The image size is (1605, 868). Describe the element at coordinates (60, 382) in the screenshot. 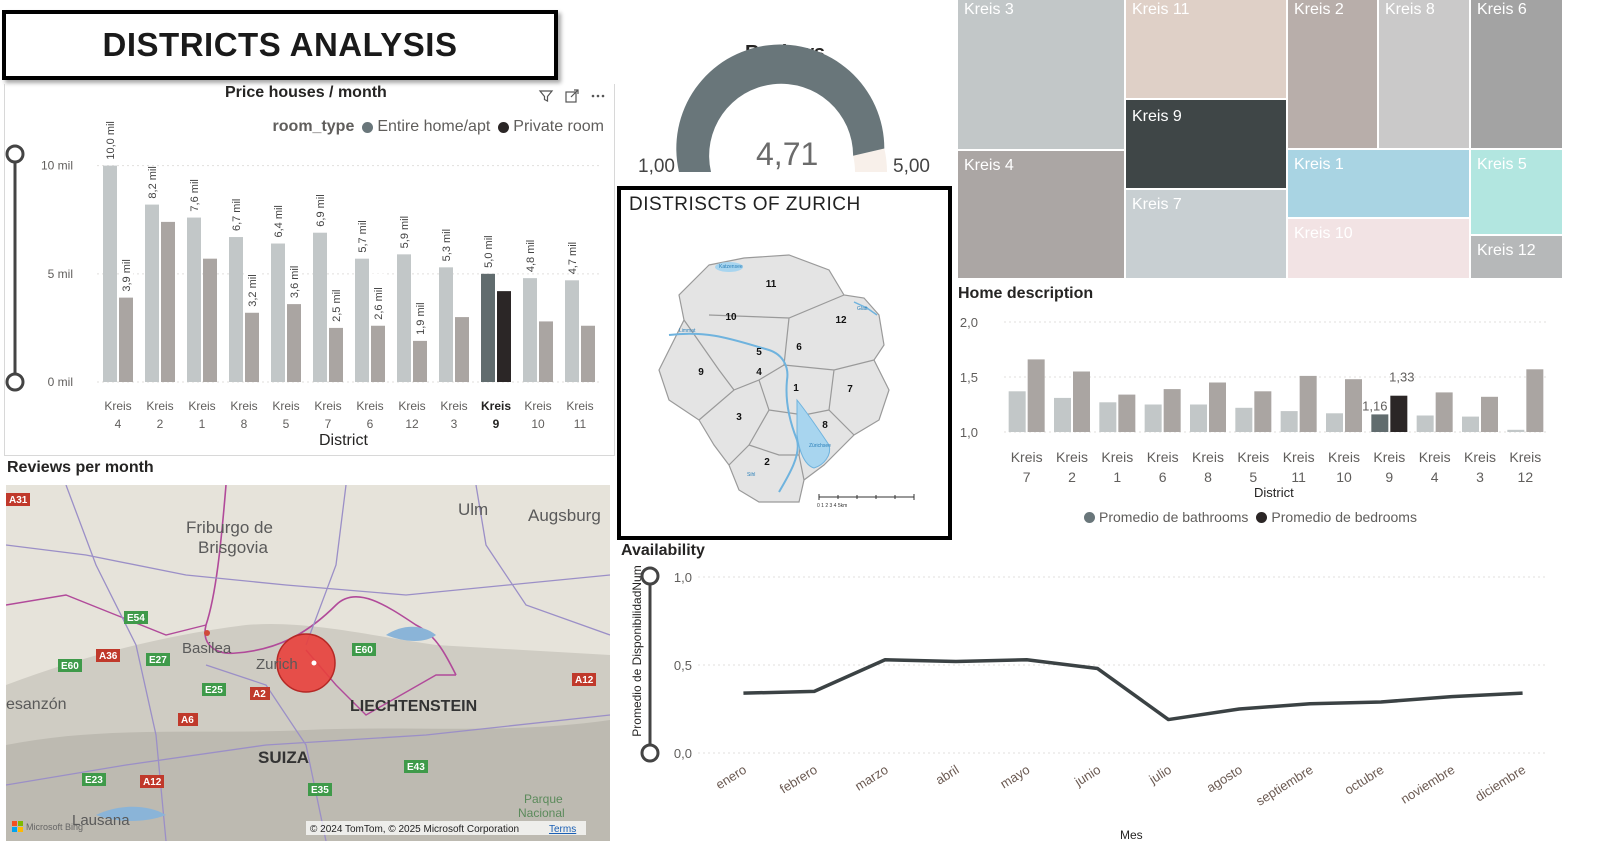

I see `y-tick-label: 0 mil` at that location.